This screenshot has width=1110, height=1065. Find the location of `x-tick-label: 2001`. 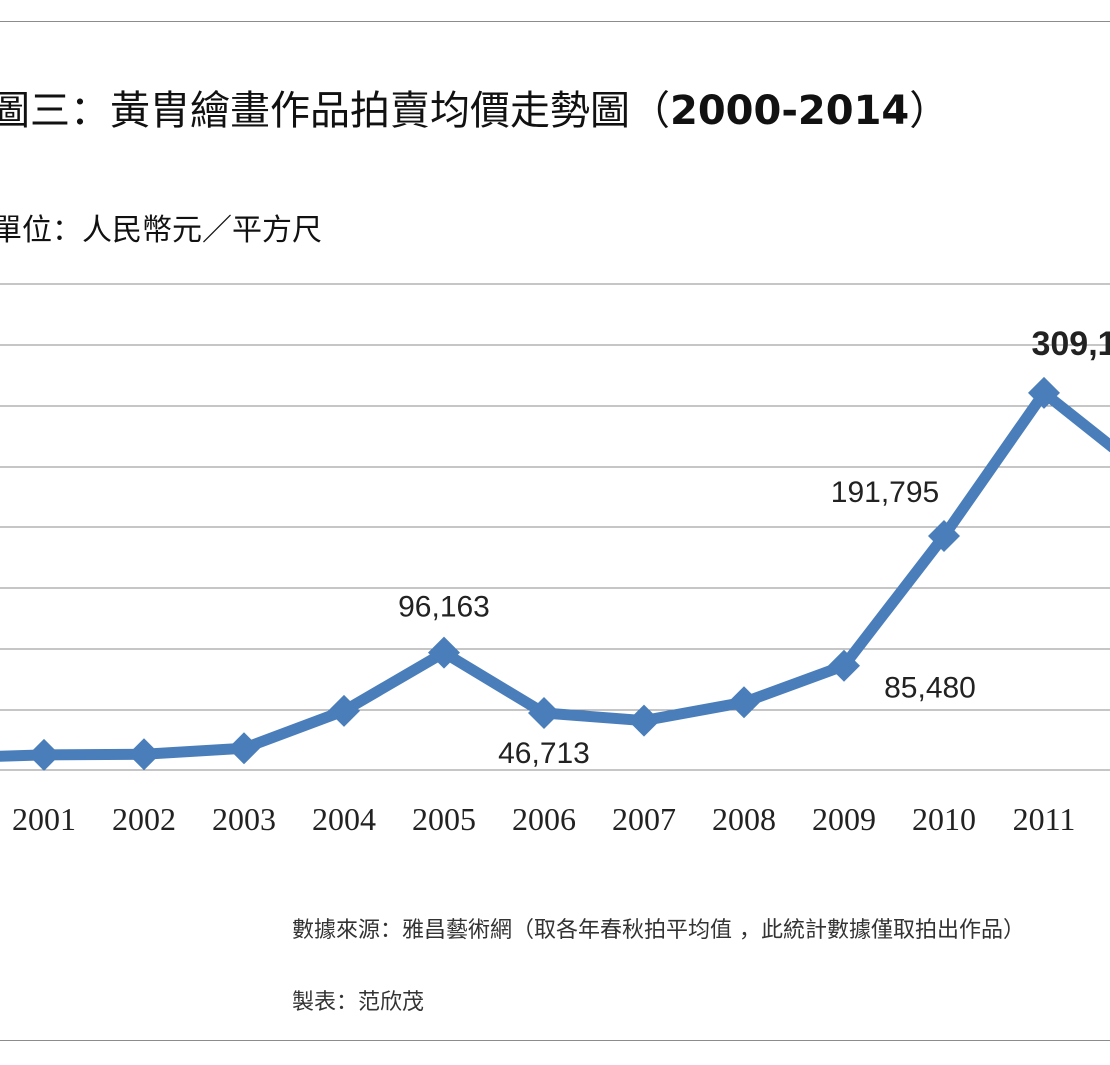

x-tick-label: 2001 is located at coordinates (44, 819).